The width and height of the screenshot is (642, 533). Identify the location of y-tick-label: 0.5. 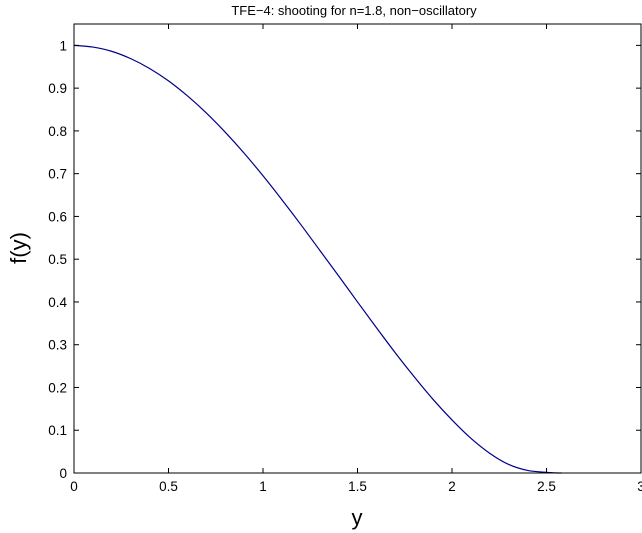
(57, 259).